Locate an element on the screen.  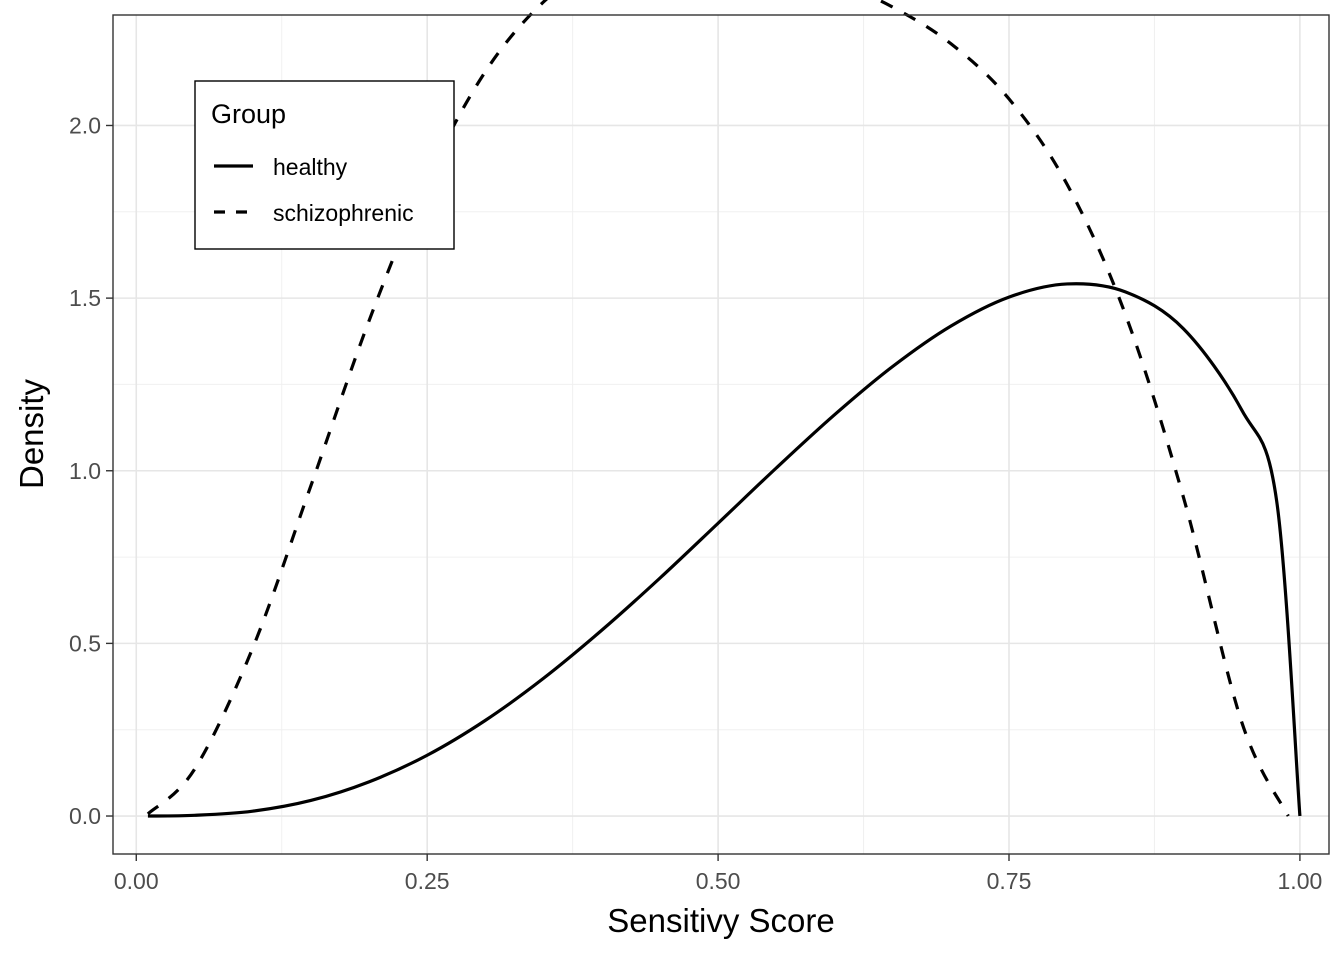
x-tick-label: 0.00 is located at coordinates (136, 881).